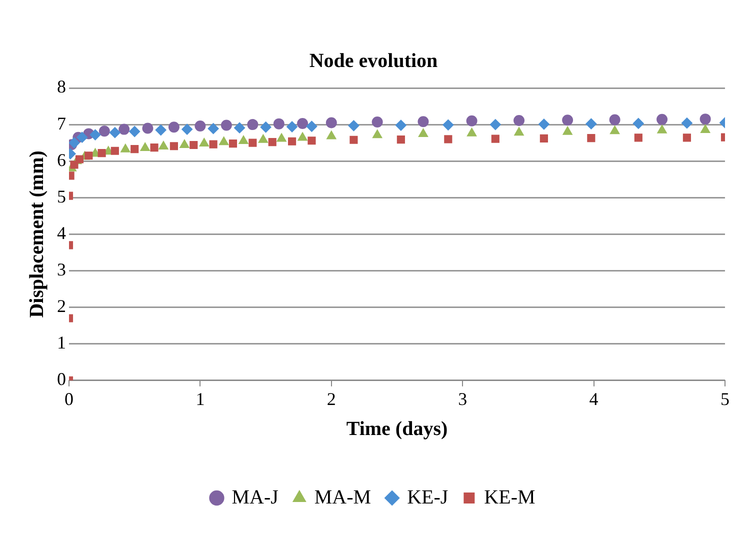 Image resolution: width=749 pixels, height=554 pixels. I want to click on y-tick-label: 5, so click(61, 196).